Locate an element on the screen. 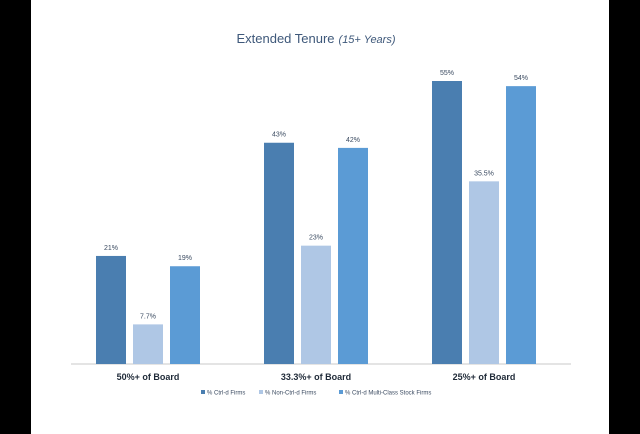  data-label: 19% is located at coordinates (185, 258).